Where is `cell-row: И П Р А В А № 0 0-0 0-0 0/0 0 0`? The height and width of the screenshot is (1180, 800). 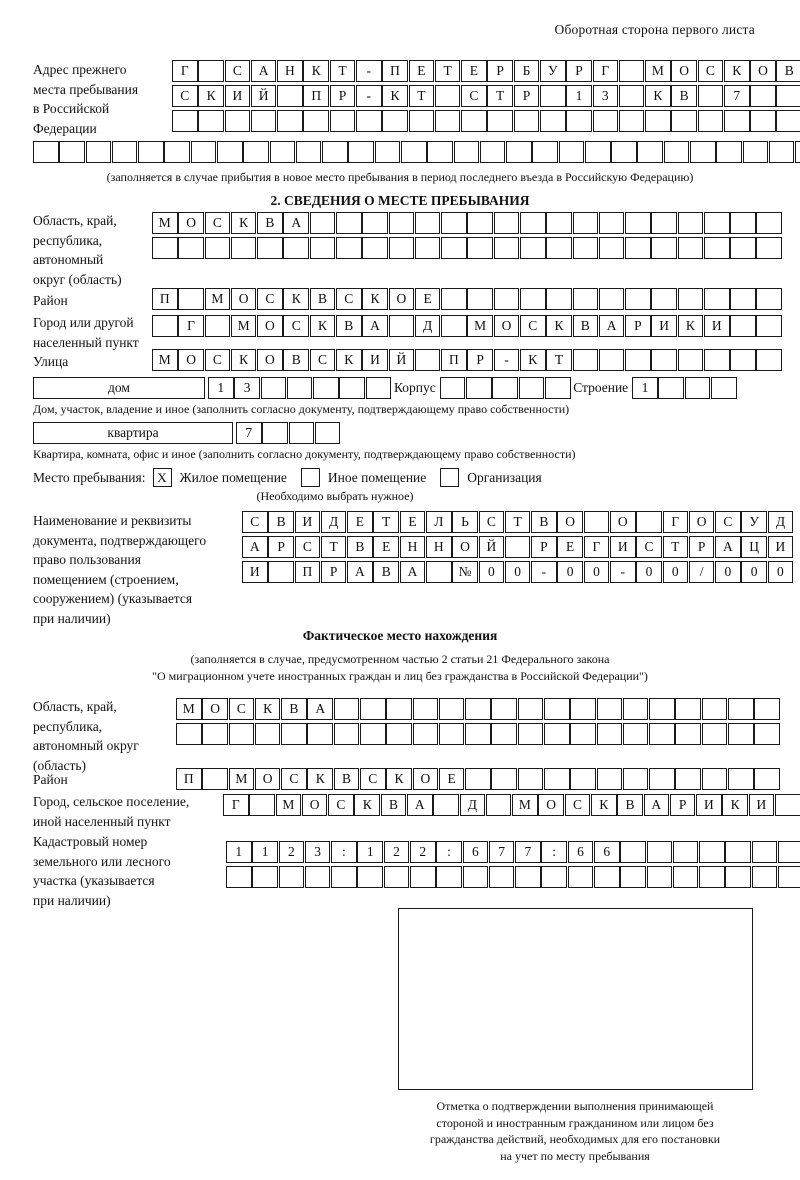
cell-row: И П Р А В А № 0 0-0 0-0 0/0 0 0 is located at coordinates (518, 572).